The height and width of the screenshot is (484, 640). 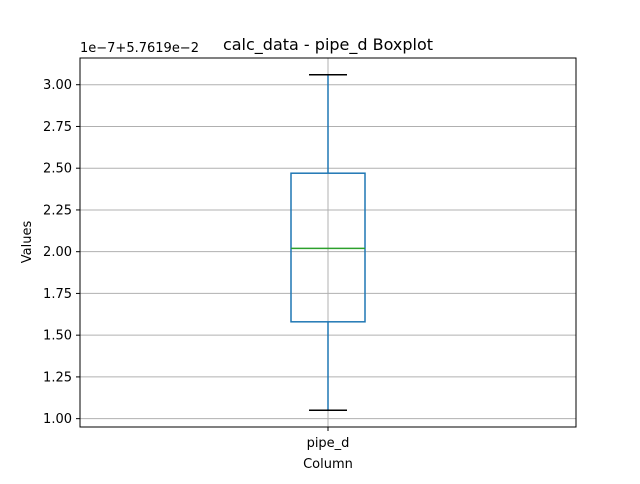 I want to click on y-tick-label: 2.25, so click(x=57, y=210).